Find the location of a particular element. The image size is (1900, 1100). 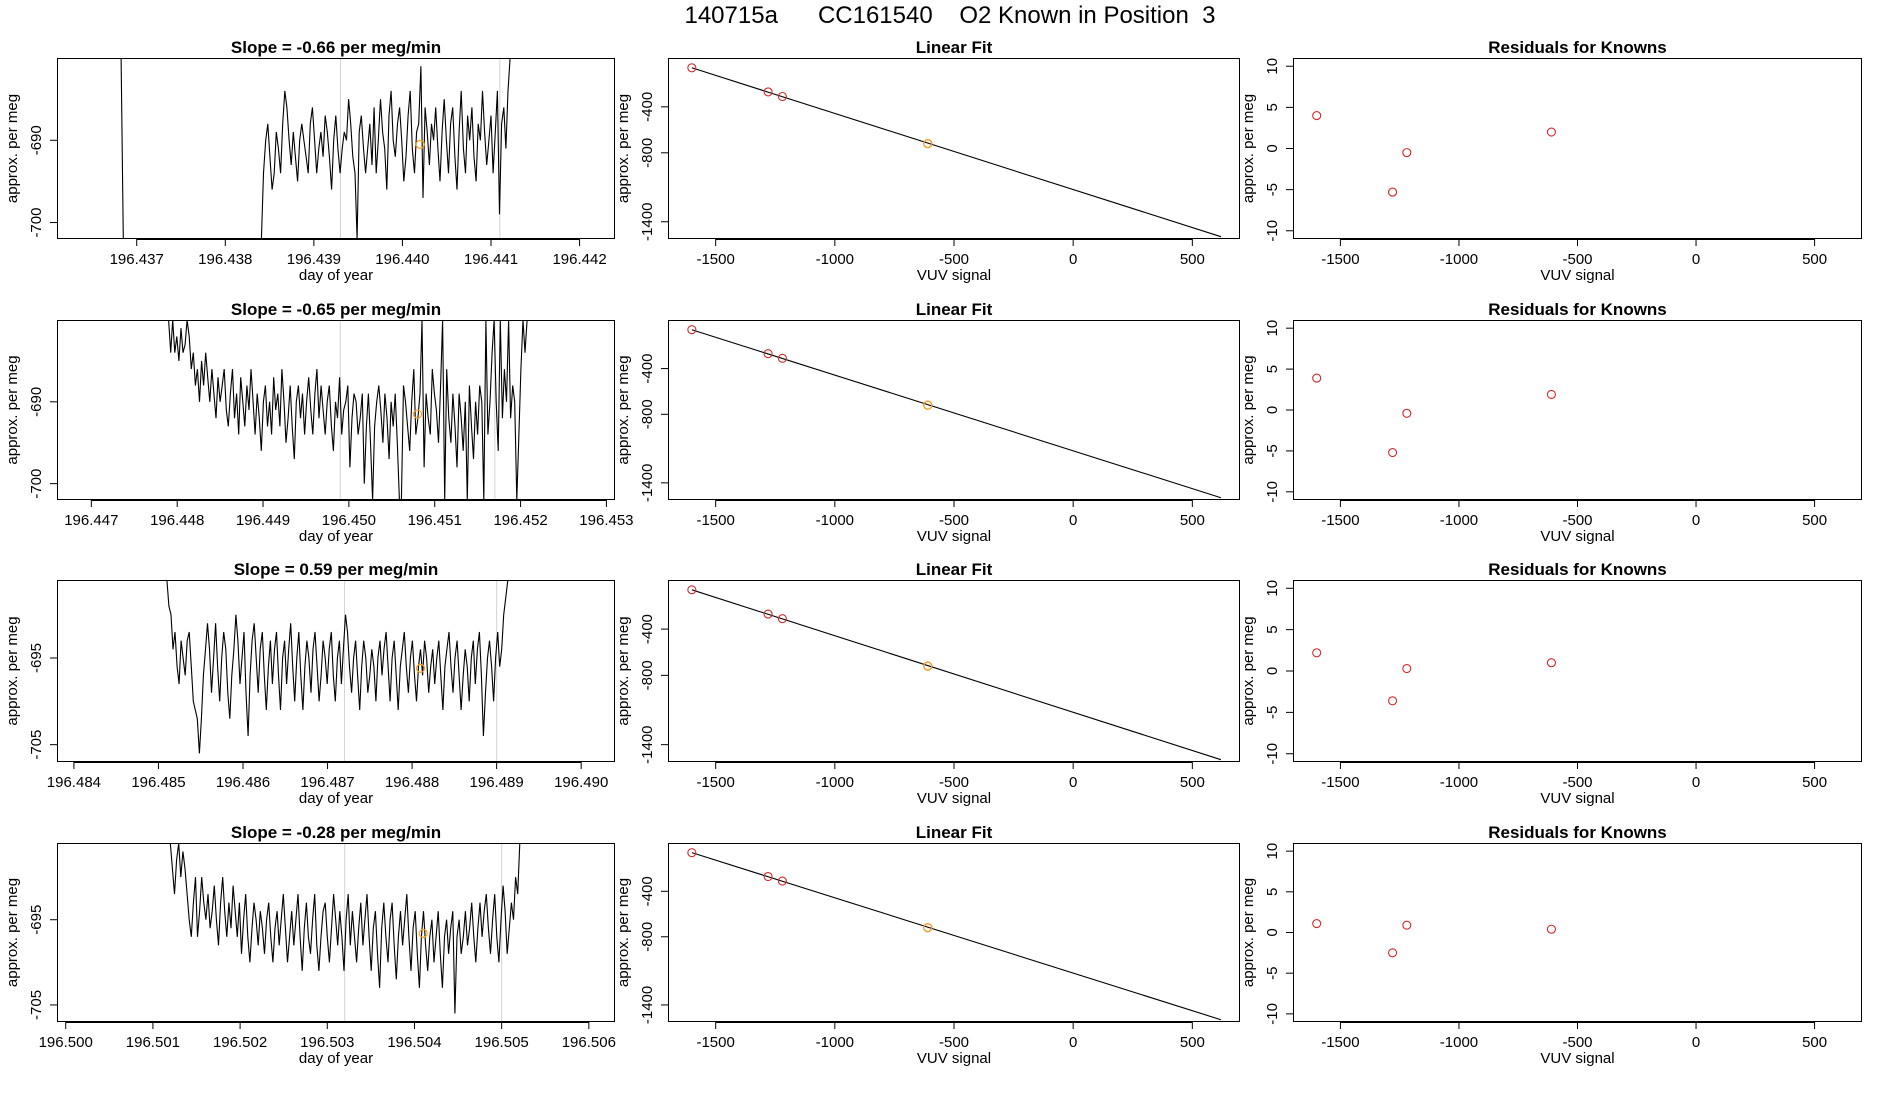

x-tick-label: 196.501 is located at coordinates (153, 1042).